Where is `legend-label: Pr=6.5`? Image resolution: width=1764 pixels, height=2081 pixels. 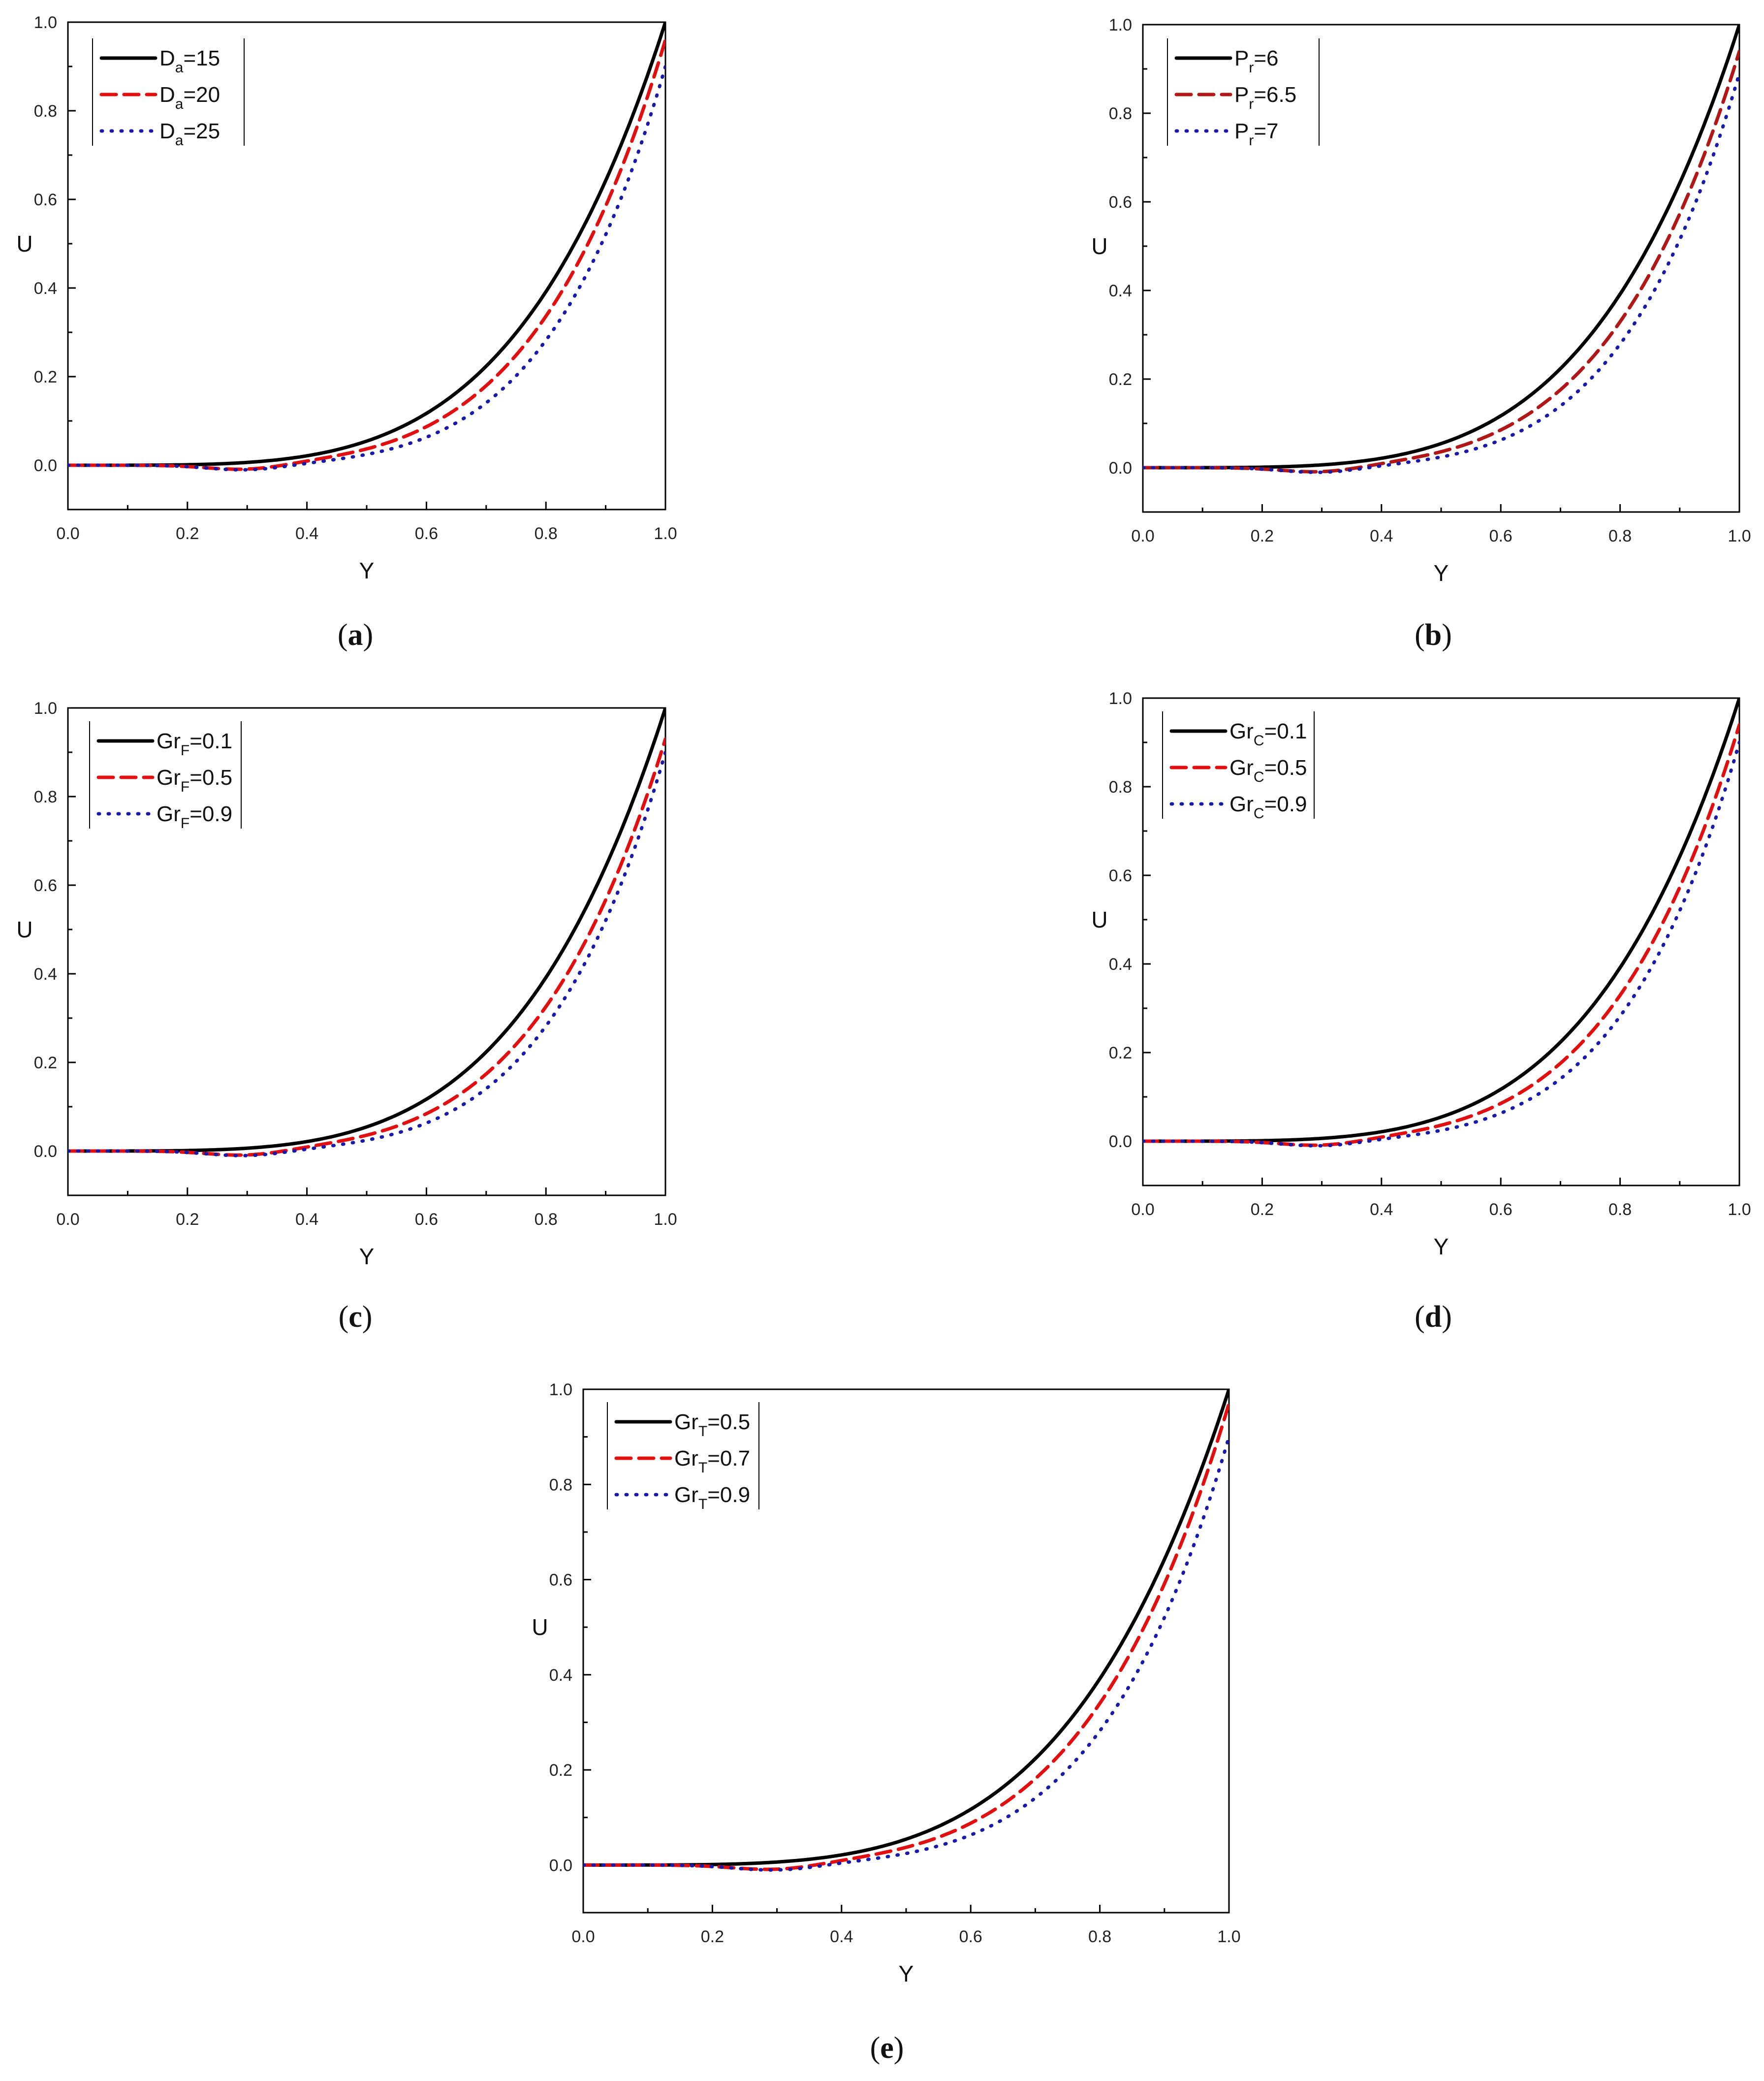
legend-label: Pr=6.5 is located at coordinates (1265, 97).